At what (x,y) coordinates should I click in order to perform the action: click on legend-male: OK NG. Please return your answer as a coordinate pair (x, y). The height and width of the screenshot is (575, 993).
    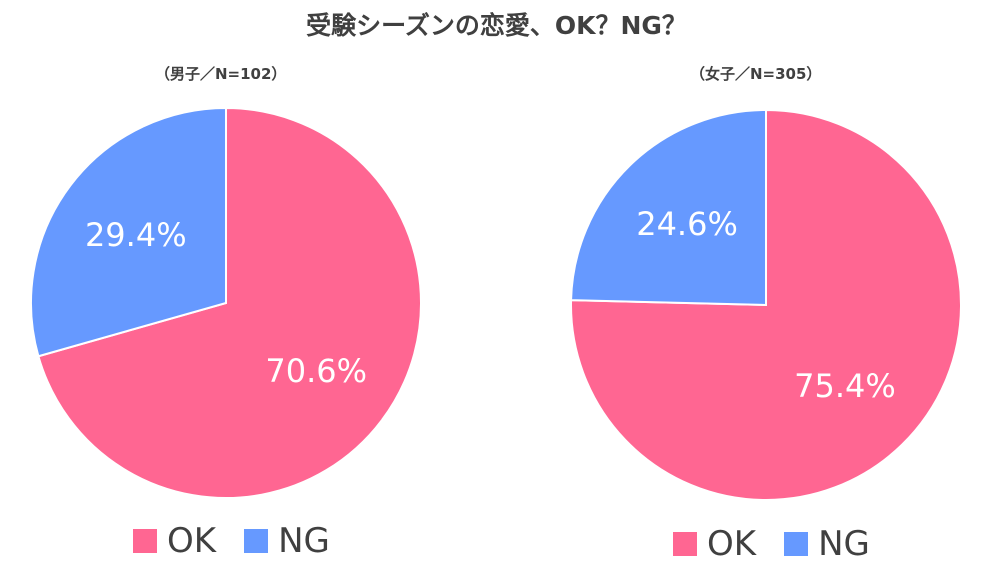
    Looking at the image, I should click on (245, 541).